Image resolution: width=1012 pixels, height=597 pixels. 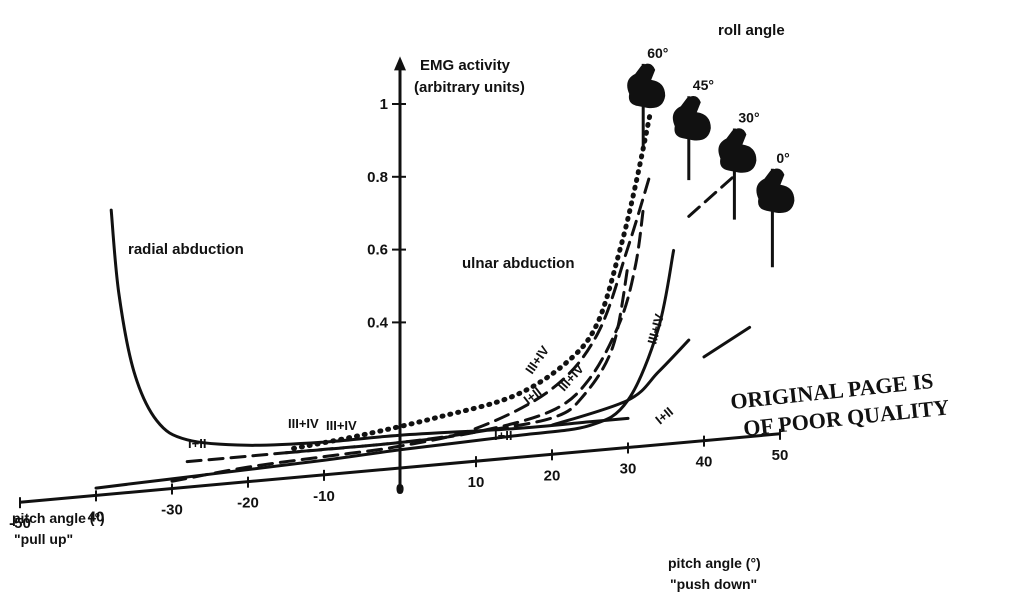 I want to click on x-tick-label: 30, so click(x=628, y=468).